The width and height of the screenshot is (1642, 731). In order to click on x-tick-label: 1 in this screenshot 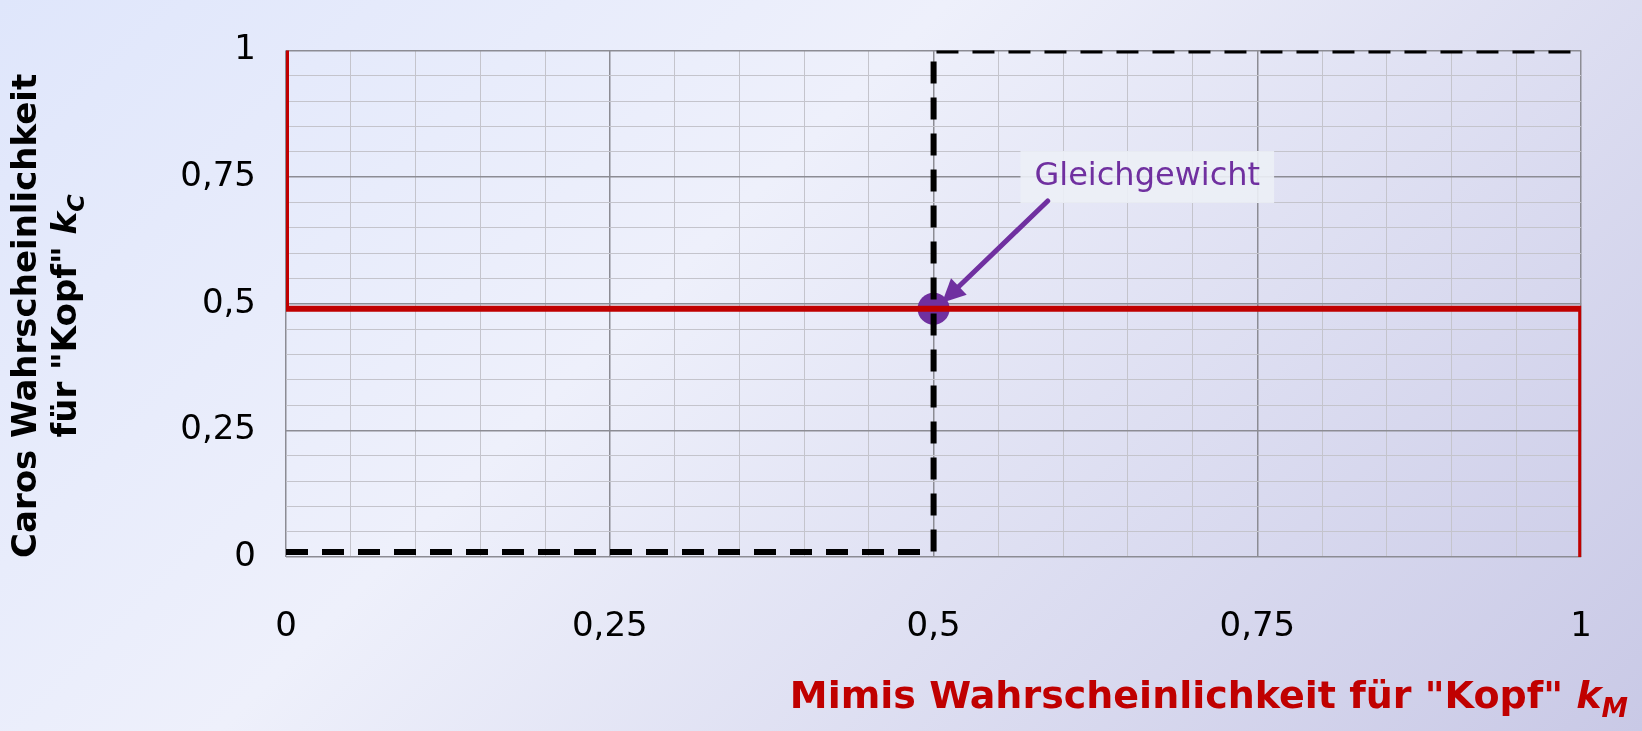, I will do `click(1581, 624)`.